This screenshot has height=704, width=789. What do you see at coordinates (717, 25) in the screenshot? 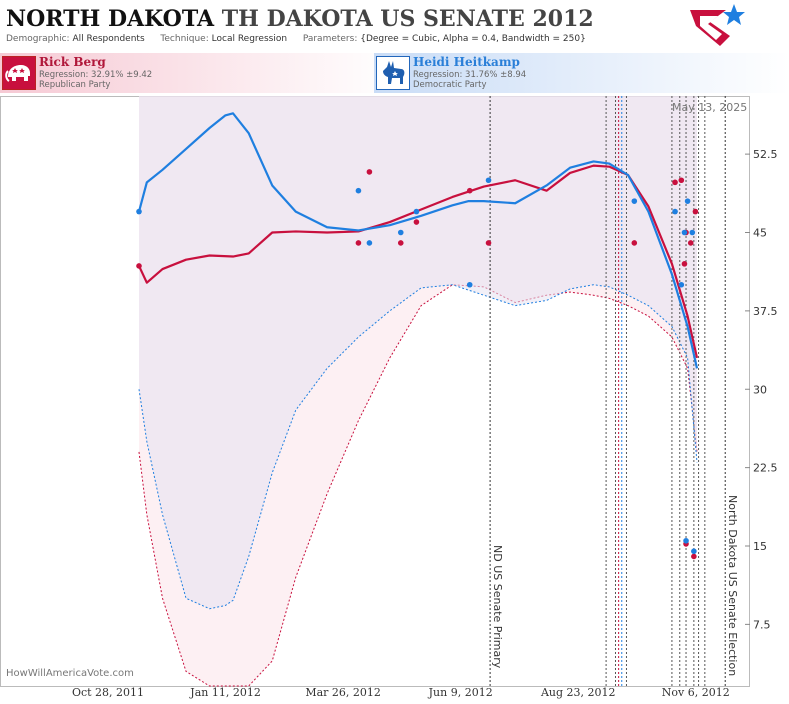
I see `flag-star-logo-icon` at bounding box center [717, 25].